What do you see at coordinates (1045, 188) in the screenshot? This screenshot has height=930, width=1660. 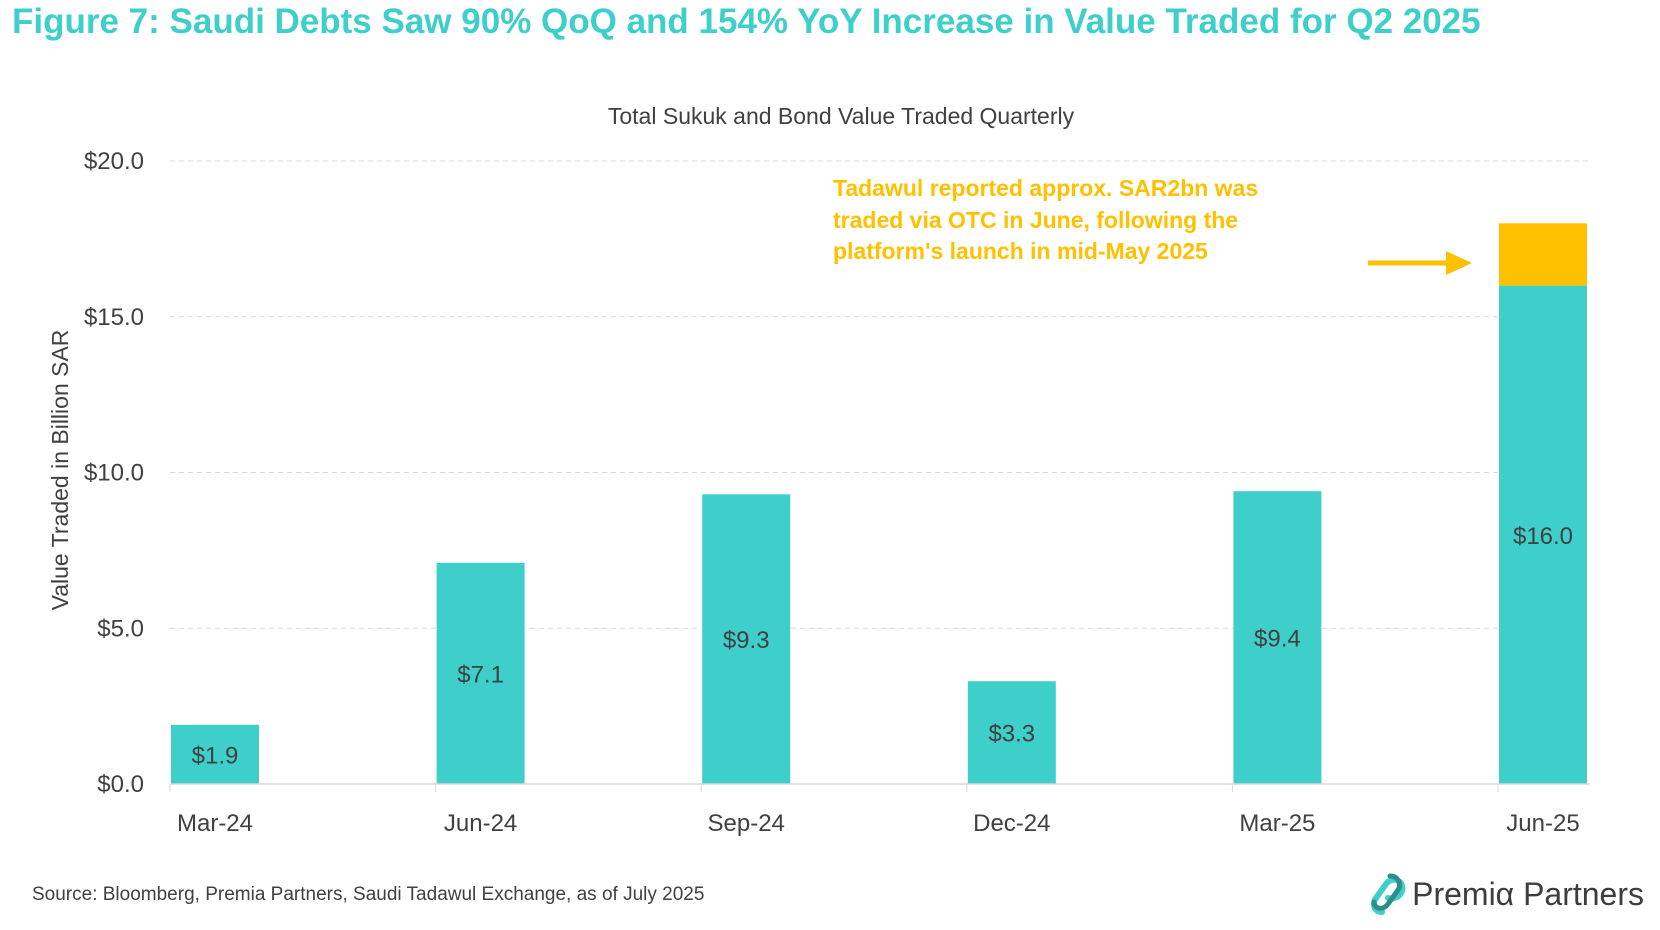 I see `annotation-line: Tadawul reported approx. SAR2bn was` at bounding box center [1045, 188].